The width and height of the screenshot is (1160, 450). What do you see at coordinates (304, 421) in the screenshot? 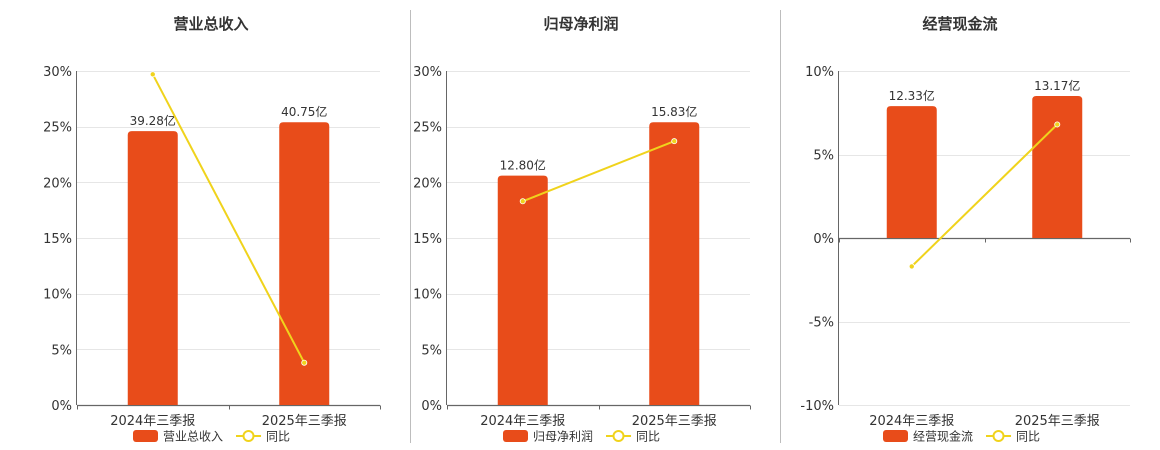
I see `x-category-label-1-2: 2025年三季报` at bounding box center [304, 421].